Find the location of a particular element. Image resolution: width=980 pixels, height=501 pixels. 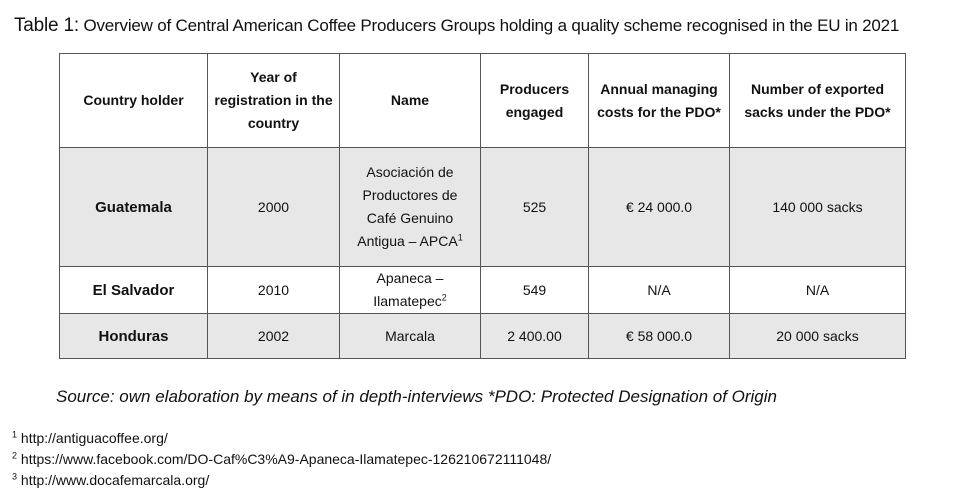

footnote-ref: 1 is located at coordinates (460, 237).